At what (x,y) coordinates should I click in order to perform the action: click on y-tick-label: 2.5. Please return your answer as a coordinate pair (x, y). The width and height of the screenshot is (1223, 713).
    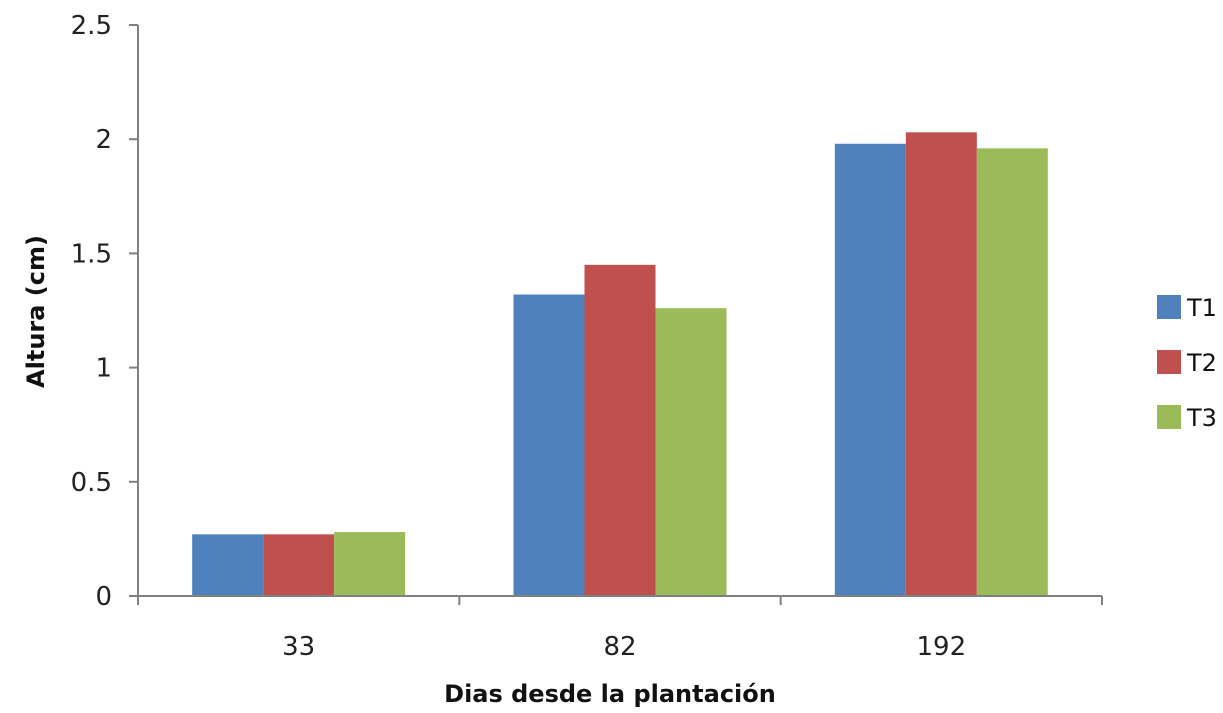
    Looking at the image, I should click on (91, 26).